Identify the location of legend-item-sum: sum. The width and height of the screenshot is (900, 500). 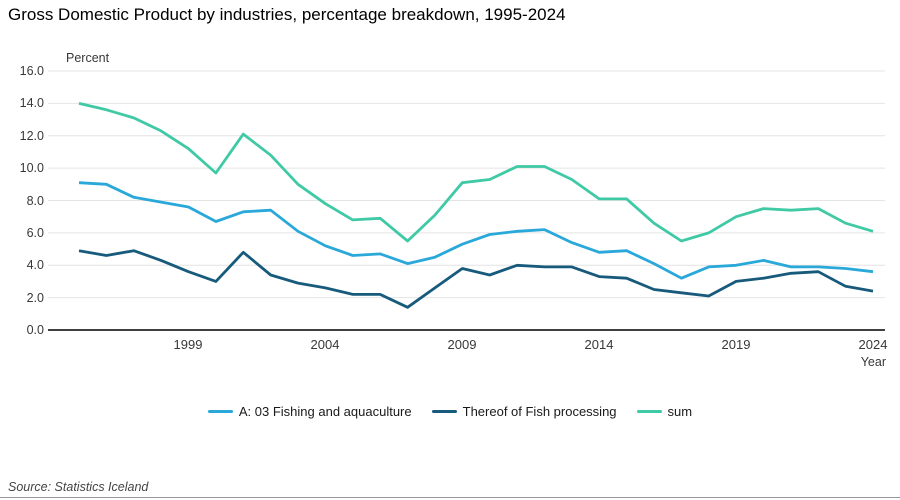
(664, 411).